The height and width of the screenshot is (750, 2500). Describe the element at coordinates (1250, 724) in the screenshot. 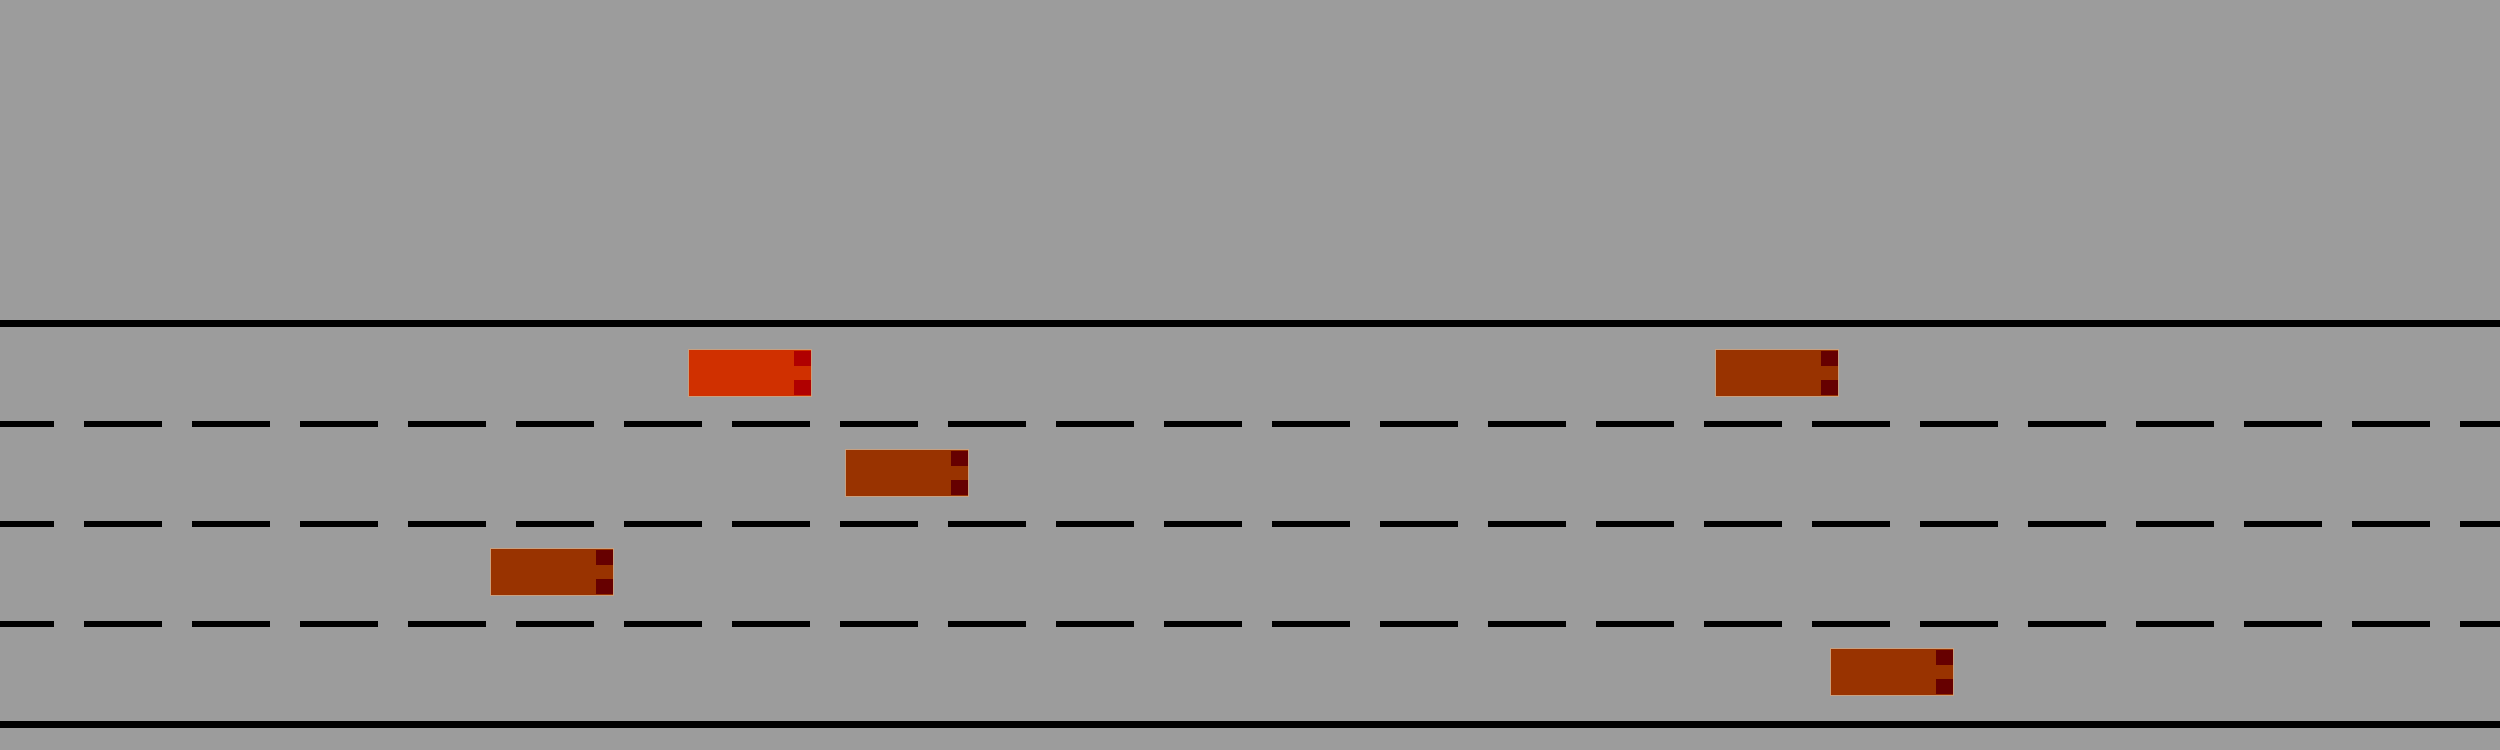

I see `road-bottom-boundary` at that location.